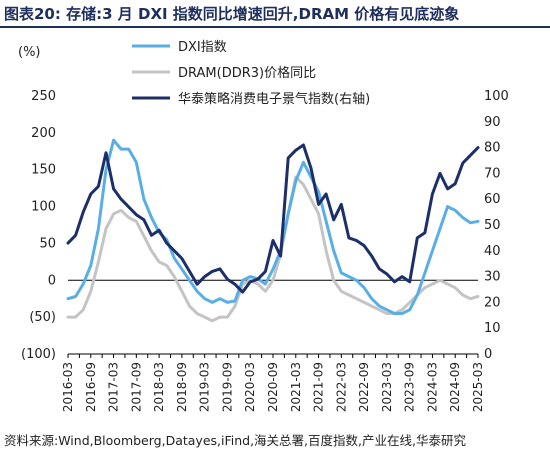  I want to click on y-right-tick-label: 90, so click(492, 122).